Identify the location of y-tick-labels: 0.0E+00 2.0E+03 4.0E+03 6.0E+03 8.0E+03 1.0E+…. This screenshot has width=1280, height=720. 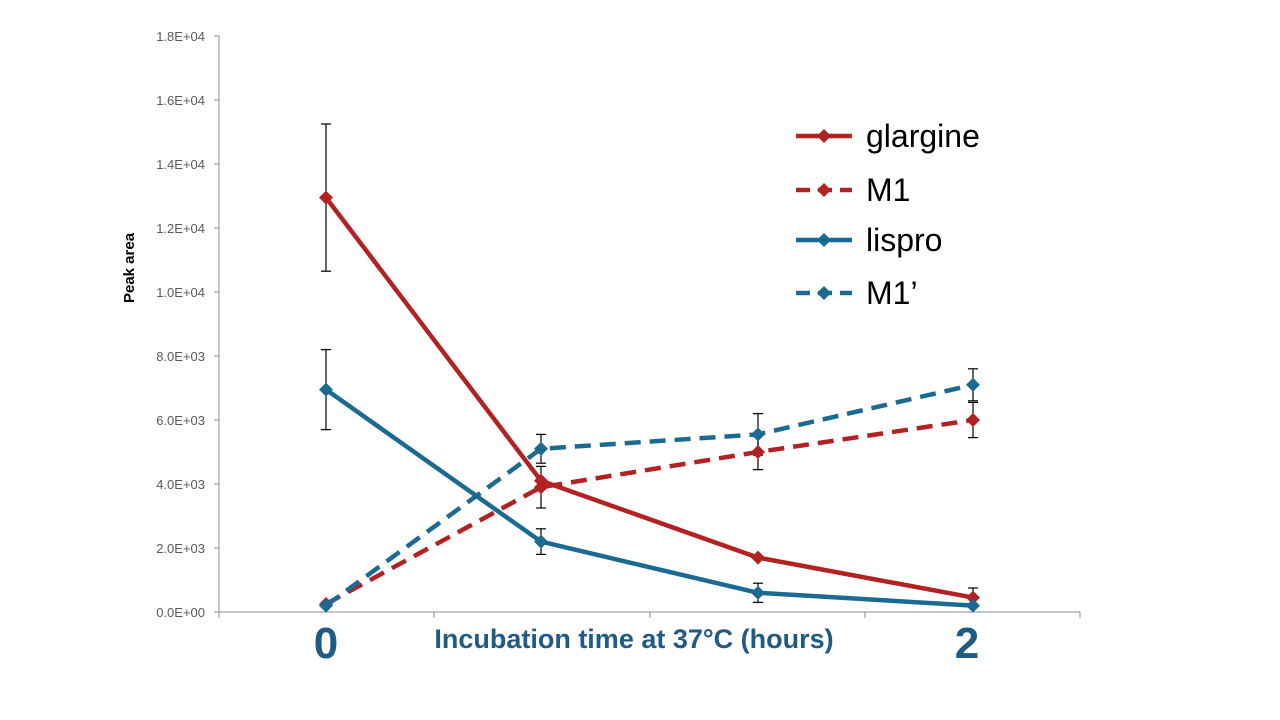
(180, 324).